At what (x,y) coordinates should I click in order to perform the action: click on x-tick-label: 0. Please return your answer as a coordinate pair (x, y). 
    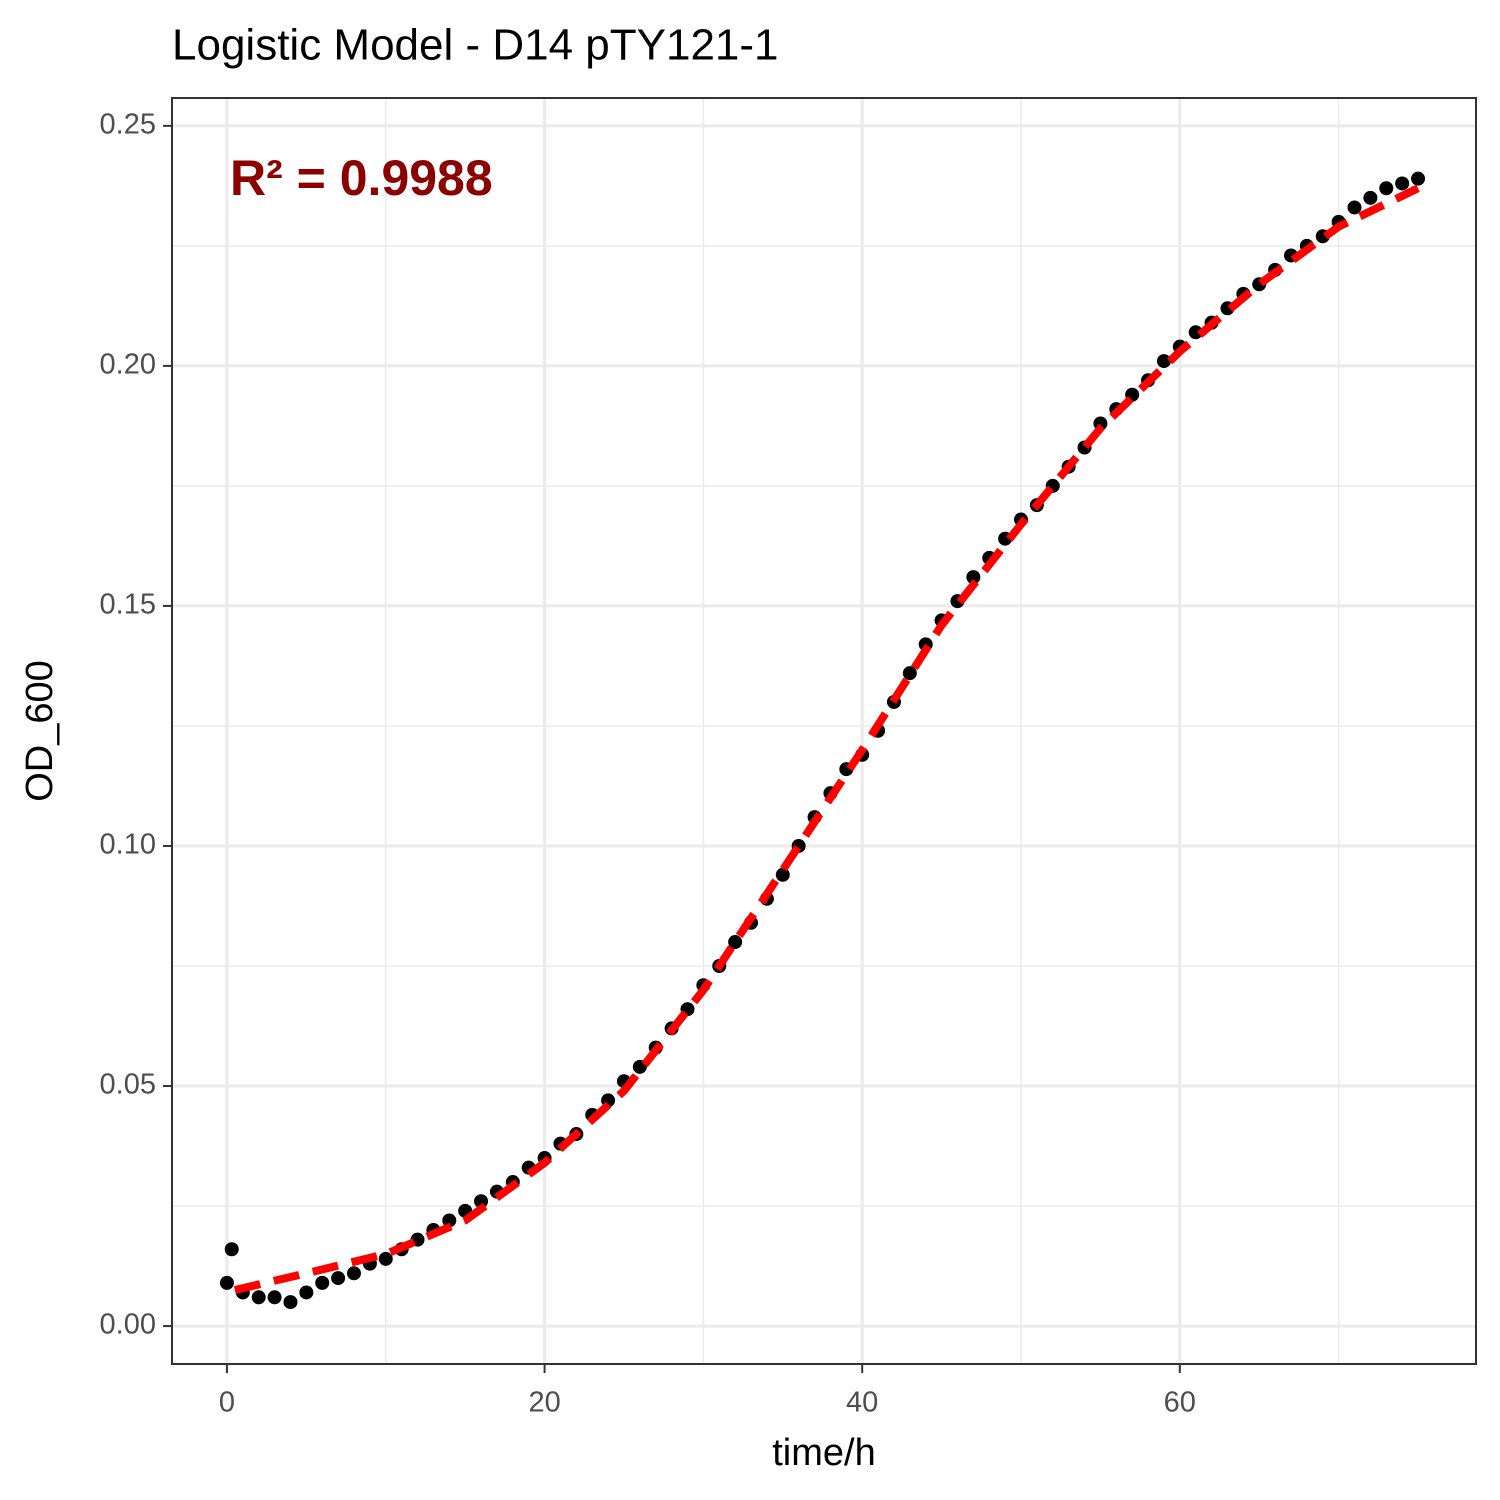
    Looking at the image, I should click on (227, 1403).